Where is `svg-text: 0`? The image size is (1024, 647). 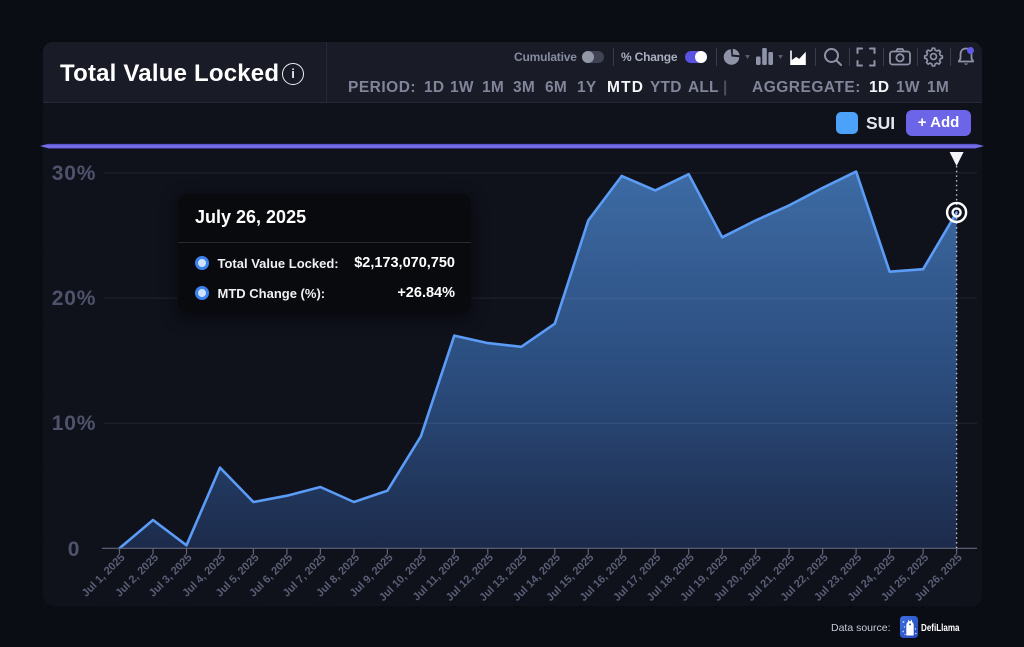
svg-text: 0 is located at coordinates (74, 549).